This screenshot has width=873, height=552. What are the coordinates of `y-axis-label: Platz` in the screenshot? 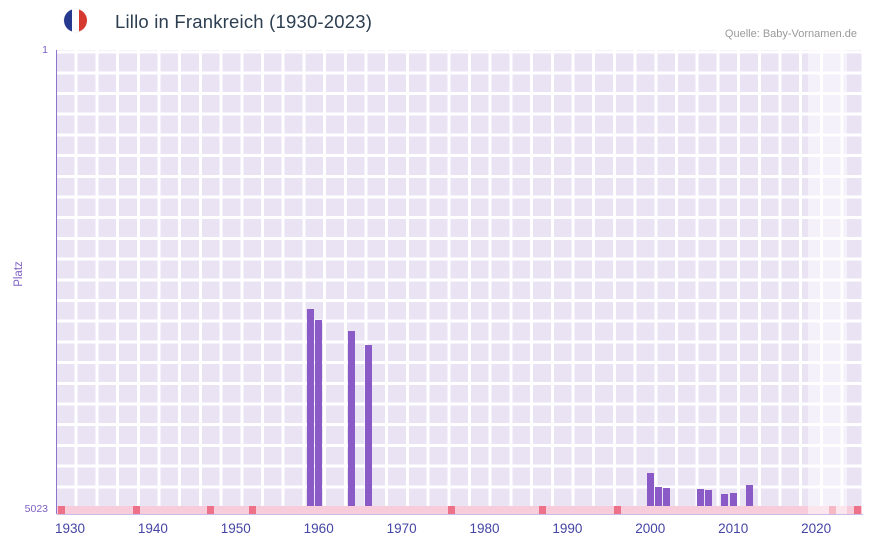 It's located at (19, 274).